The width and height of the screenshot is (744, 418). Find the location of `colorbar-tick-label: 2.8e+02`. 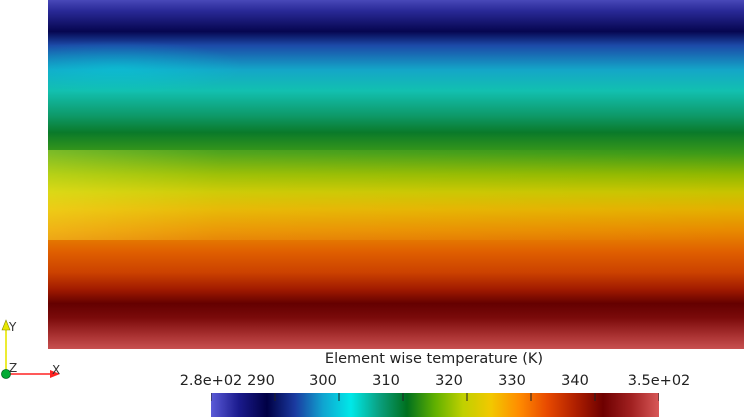

colorbar-tick-label: 2.8e+02 is located at coordinates (211, 381).